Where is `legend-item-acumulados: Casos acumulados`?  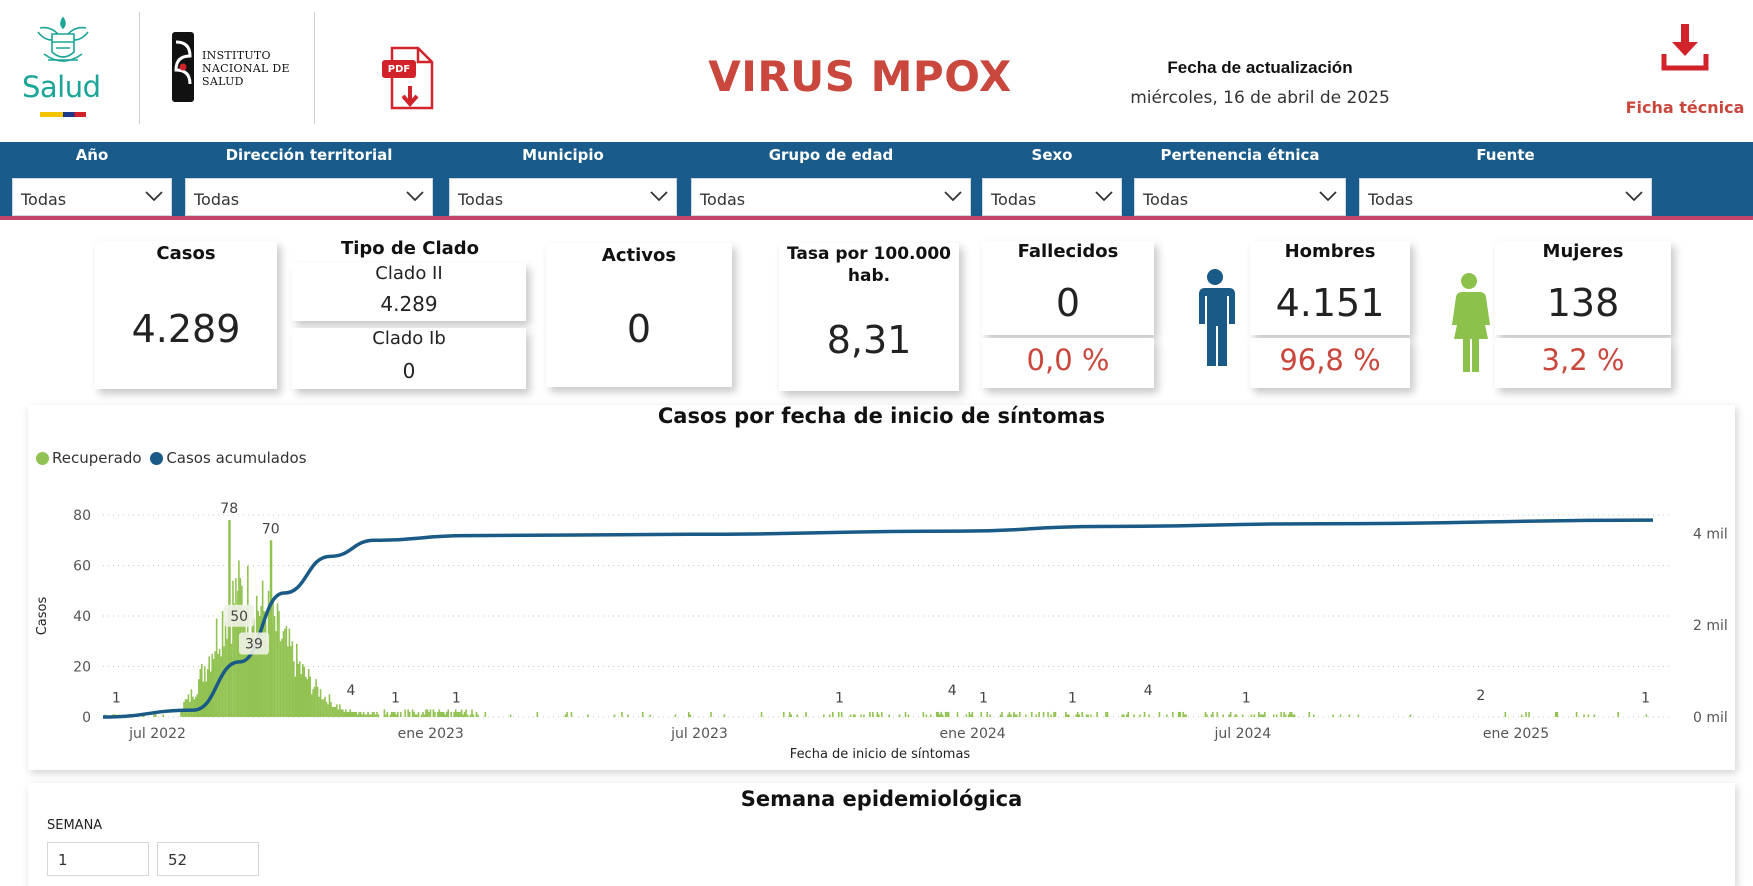
legend-item-acumulados: Casos acumulados is located at coordinates (228, 458).